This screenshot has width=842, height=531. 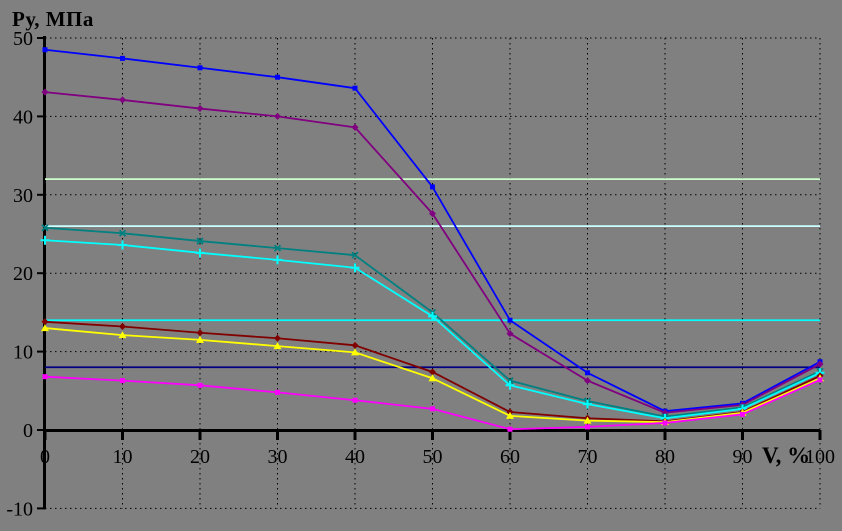 I want to click on y-tick-label-0: 0, so click(x=28, y=431).